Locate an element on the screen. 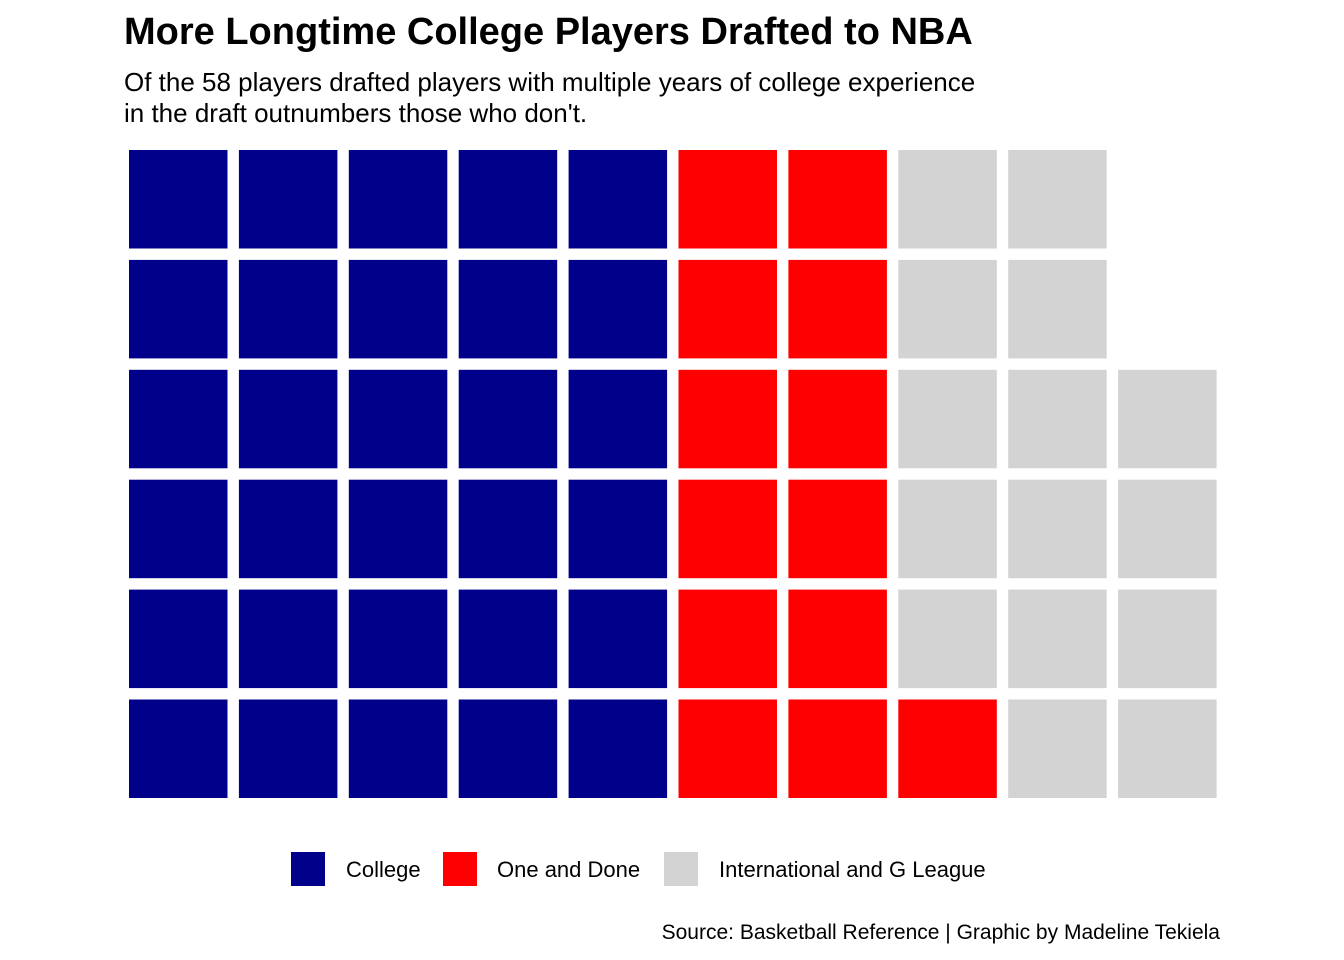  legend-key-one-and-done is located at coordinates (460, 869).